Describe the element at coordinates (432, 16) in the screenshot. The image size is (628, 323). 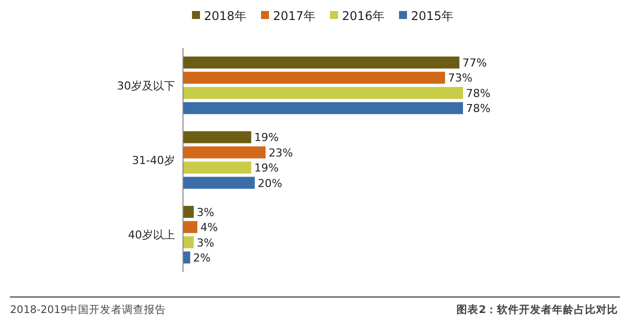
I see `legend-label: 2015年` at that location.